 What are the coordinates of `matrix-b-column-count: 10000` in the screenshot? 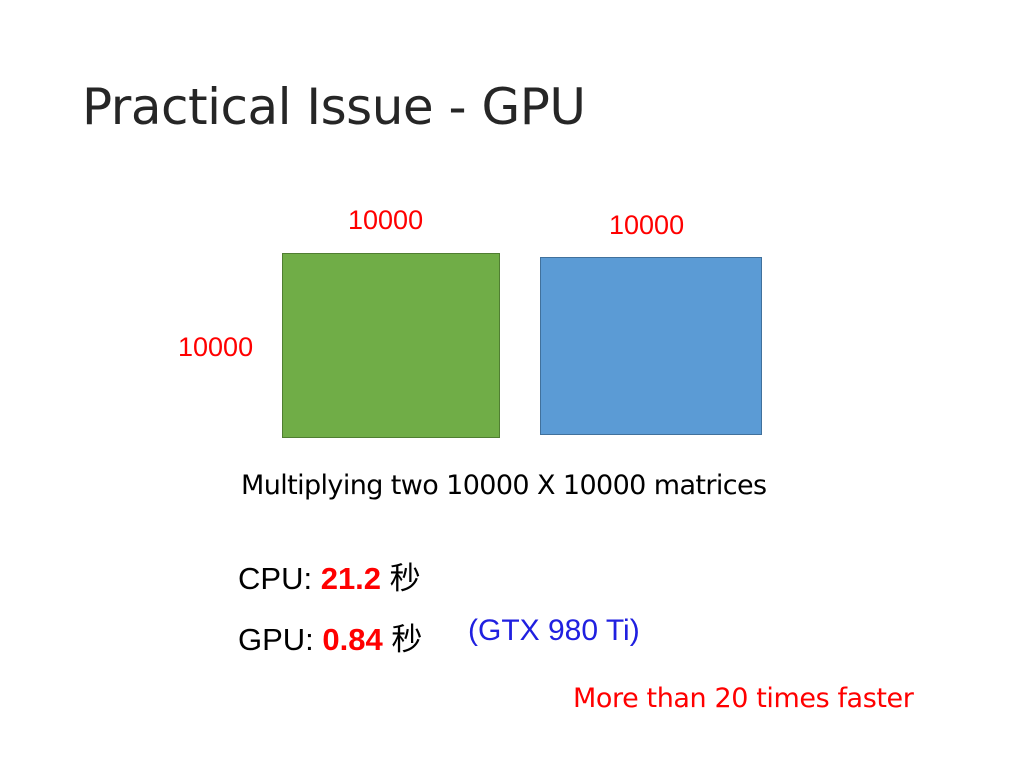 It's located at (647, 225).